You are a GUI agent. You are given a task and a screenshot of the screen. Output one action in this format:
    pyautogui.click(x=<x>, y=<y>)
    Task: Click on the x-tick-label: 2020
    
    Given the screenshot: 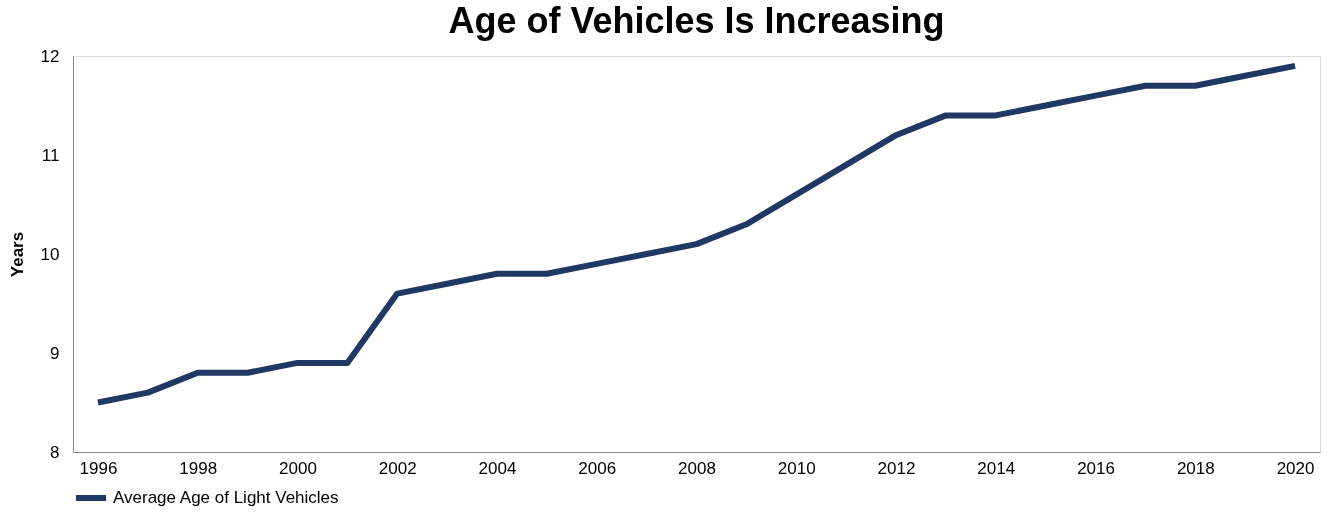 What is the action you would take?
    pyautogui.click(x=1295, y=468)
    